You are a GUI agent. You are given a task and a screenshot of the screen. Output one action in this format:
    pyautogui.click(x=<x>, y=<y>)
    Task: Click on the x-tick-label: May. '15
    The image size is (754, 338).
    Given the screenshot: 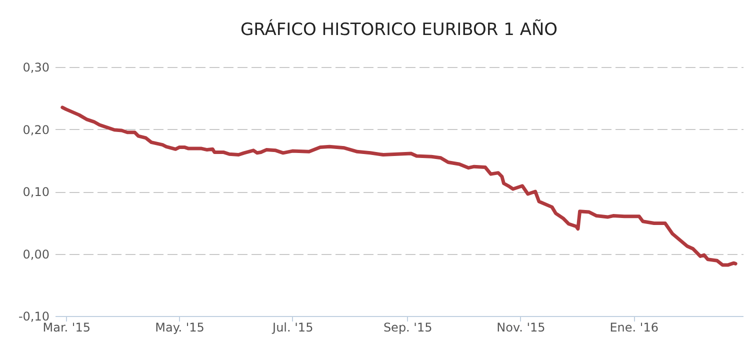 What is the action you would take?
    pyautogui.click(x=179, y=327)
    